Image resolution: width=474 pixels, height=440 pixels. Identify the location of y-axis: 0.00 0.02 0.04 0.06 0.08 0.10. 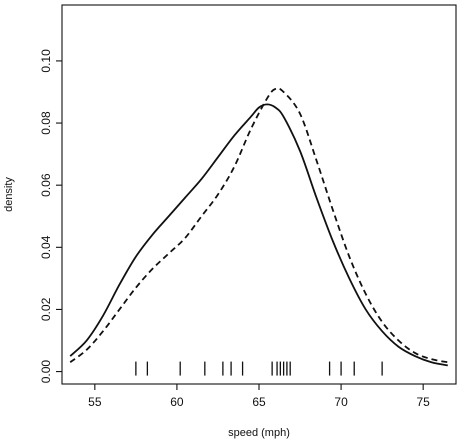
(50, 216).